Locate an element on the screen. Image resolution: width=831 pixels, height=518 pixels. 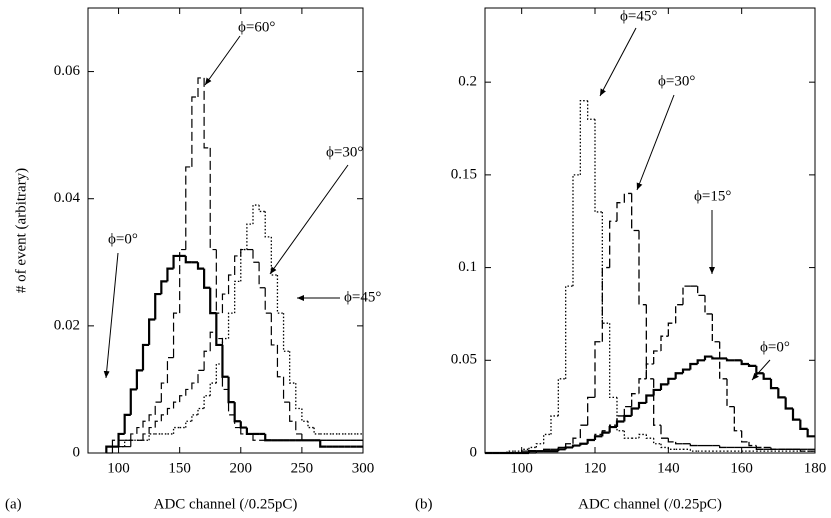
x-tick-label: 120 is located at coordinates (595, 468).